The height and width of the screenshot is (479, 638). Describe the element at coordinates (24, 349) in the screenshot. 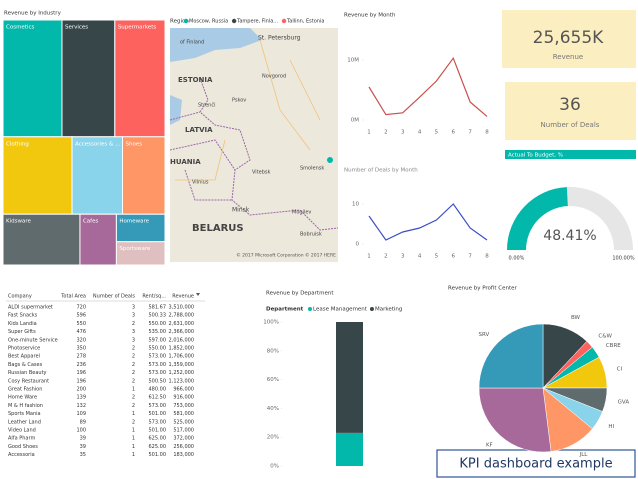

I see `table-cell: Photoservice` at that location.